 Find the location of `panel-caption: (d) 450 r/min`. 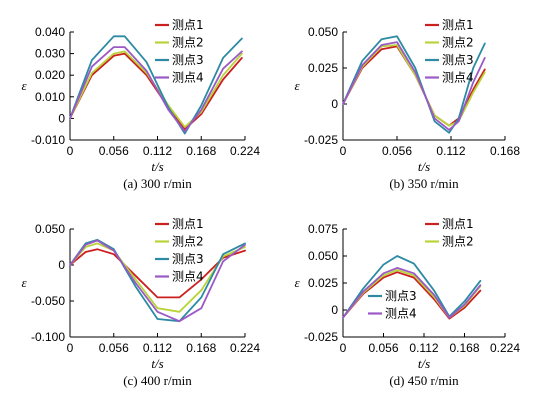

panel-caption: (d) 450 r/min is located at coordinates (424, 380).